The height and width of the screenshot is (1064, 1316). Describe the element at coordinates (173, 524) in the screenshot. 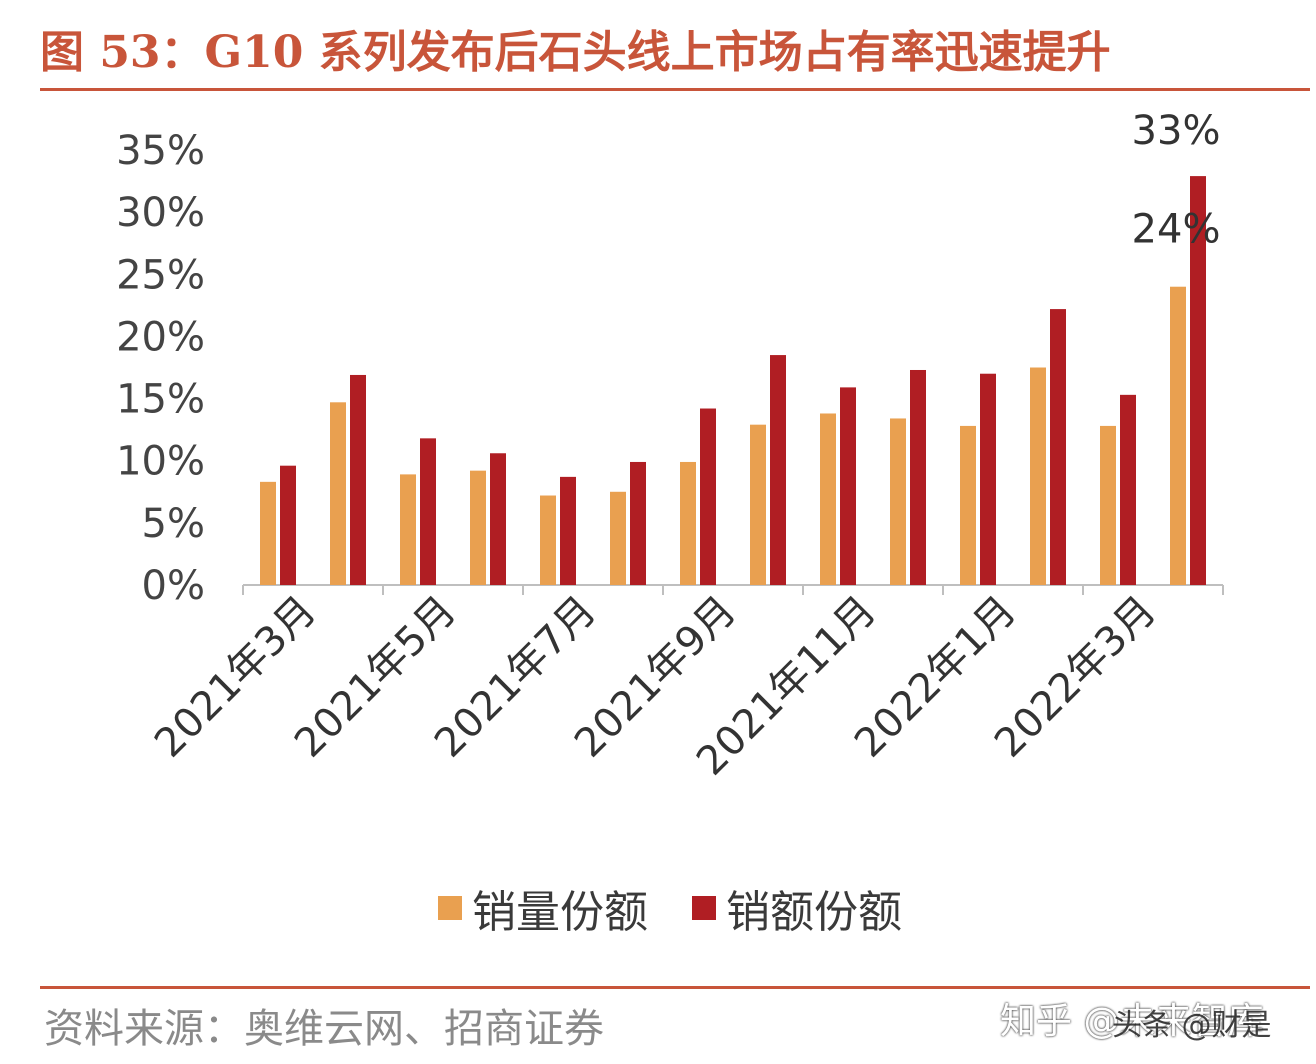

I see `y-tick-label: 5%` at that location.